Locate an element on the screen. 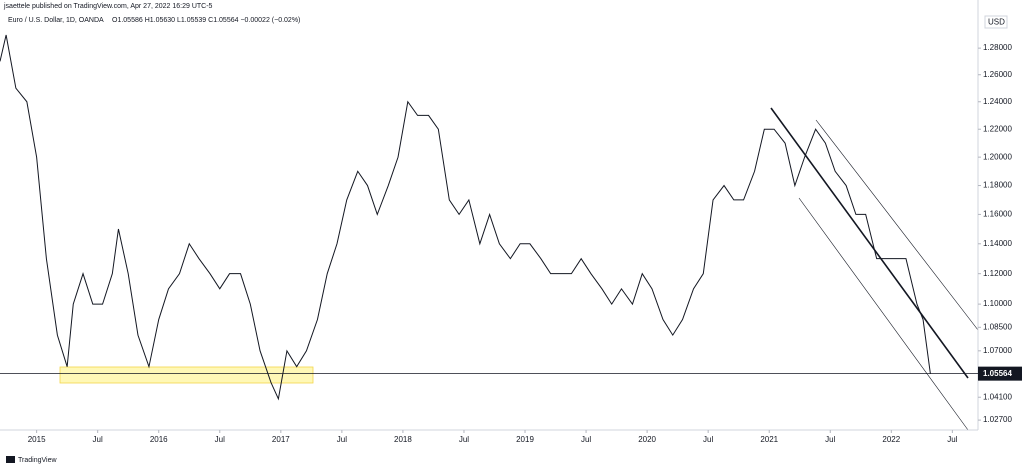 The height and width of the screenshot is (469, 1024). y-tick-label: 1.07000 is located at coordinates (997, 350).